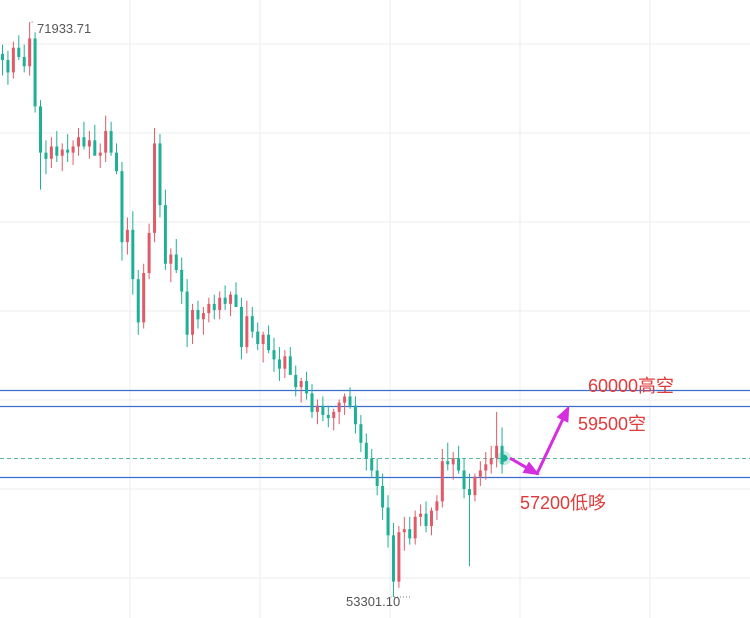 This screenshot has height=618, width=750. What do you see at coordinates (64, 28) in the screenshot?
I see `high-price-label: 71933.71` at bounding box center [64, 28].